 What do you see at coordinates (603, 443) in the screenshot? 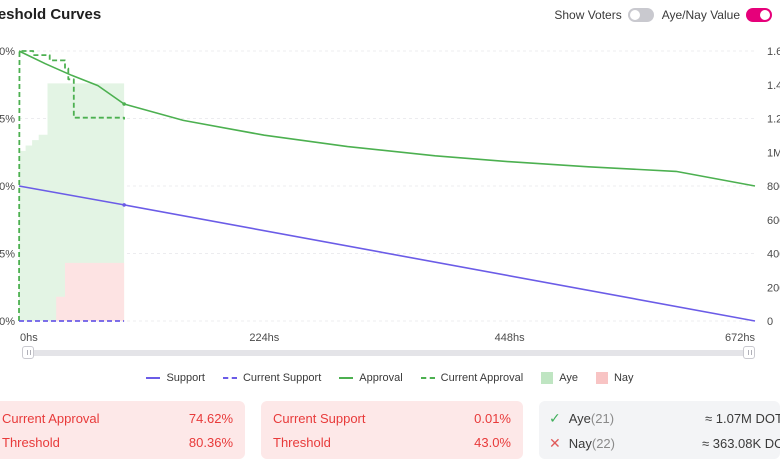
I see `nay-count: (22)` at bounding box center [603, 443].